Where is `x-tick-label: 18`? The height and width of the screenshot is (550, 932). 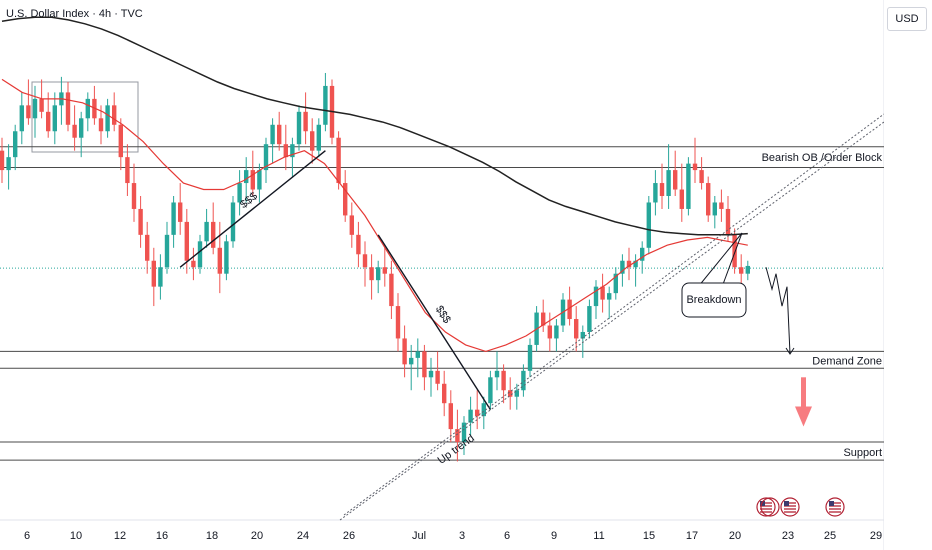
x-tick-label: 18 is located at coordinates (212, 536).